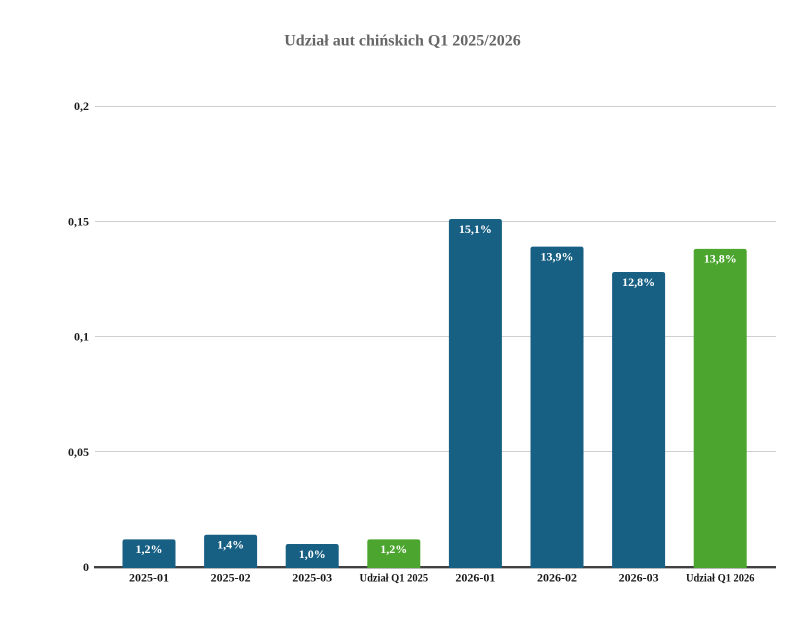  Describe the element at coordinates (475, 578) in the screenshot. I see `svg-text: 2026-01` at that location.